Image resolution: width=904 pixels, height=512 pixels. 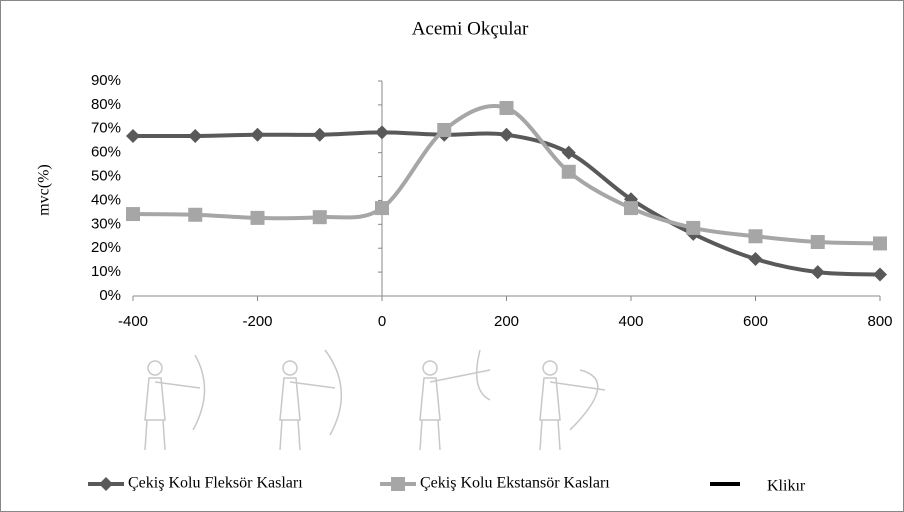 What do you see at coordinates (106, 152) in the screenshot?
I see `y-tick-label: 60%` at bounding box center [106, 152].